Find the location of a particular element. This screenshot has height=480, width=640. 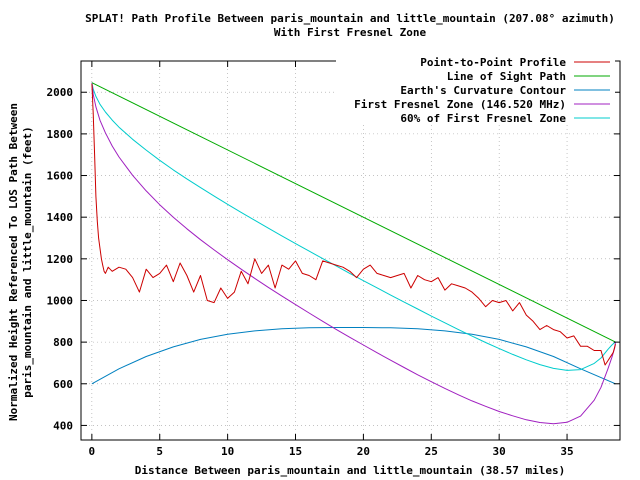

y-tick-label: 800 is located at coordinates (63, 342).